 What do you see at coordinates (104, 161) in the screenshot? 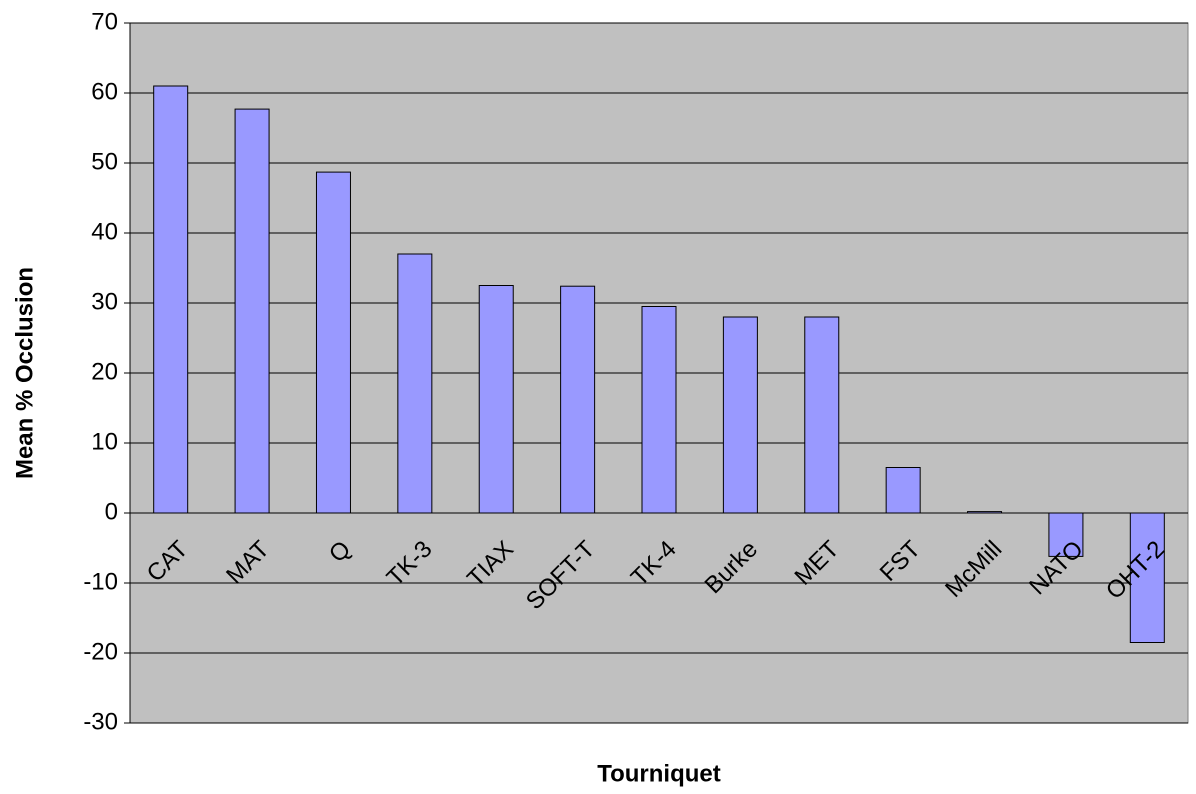
I see `y-tick-label: 50` at bounding box center [104, 161].